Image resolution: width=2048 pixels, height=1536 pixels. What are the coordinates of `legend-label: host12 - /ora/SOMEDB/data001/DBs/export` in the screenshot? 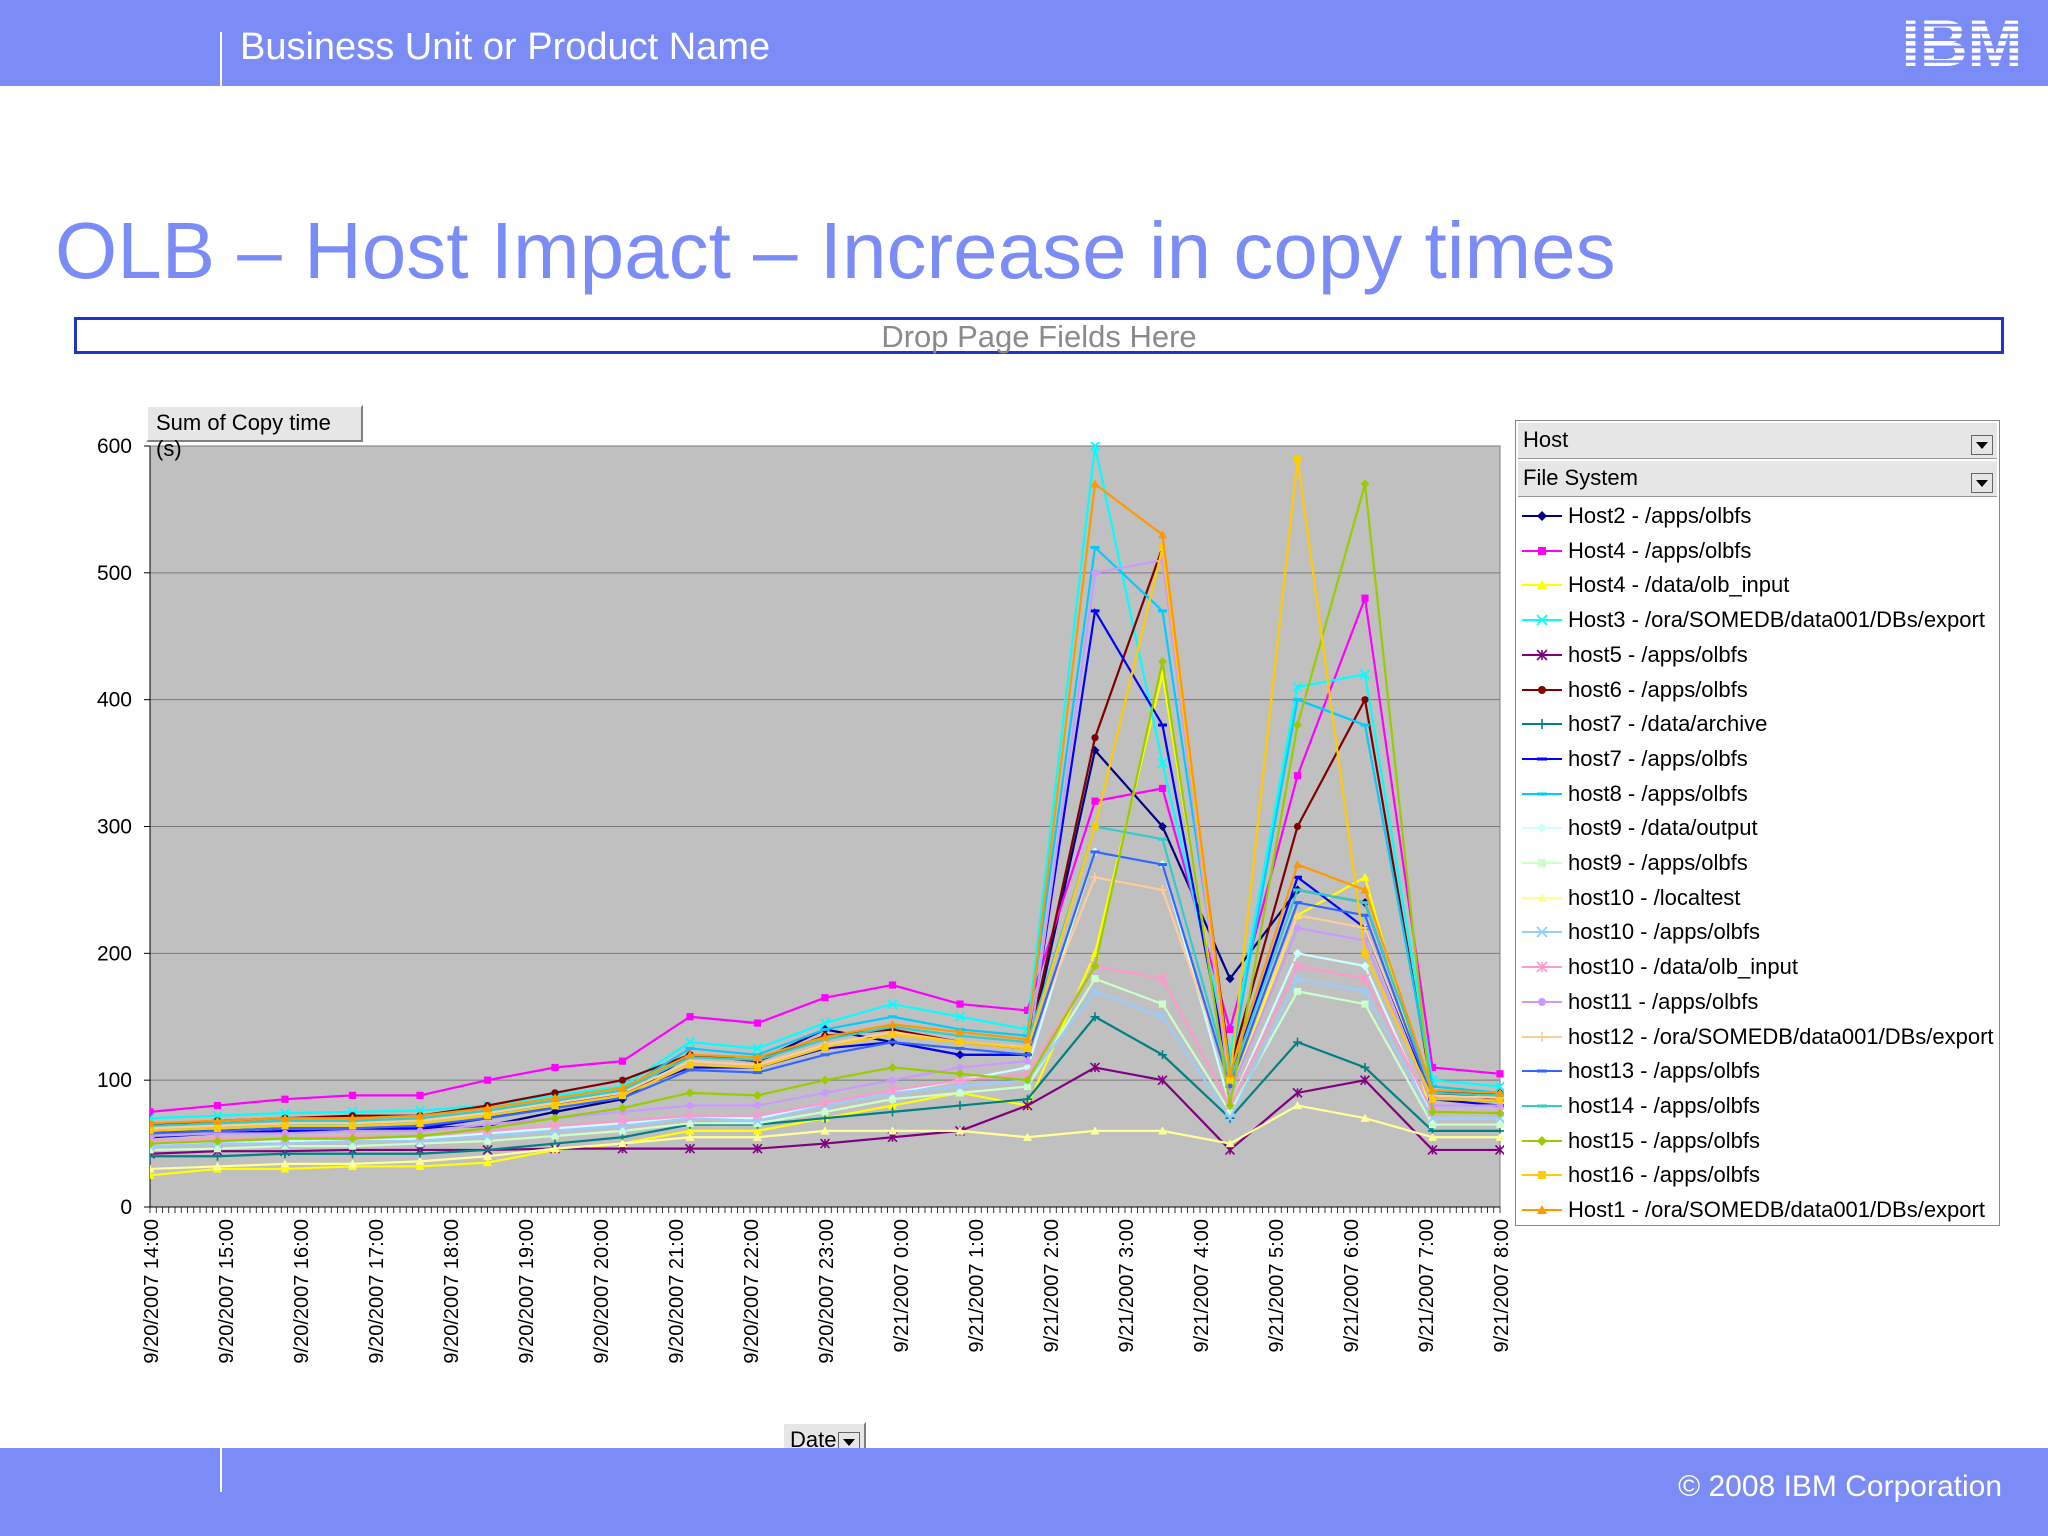 It's located at (1781, 1036).